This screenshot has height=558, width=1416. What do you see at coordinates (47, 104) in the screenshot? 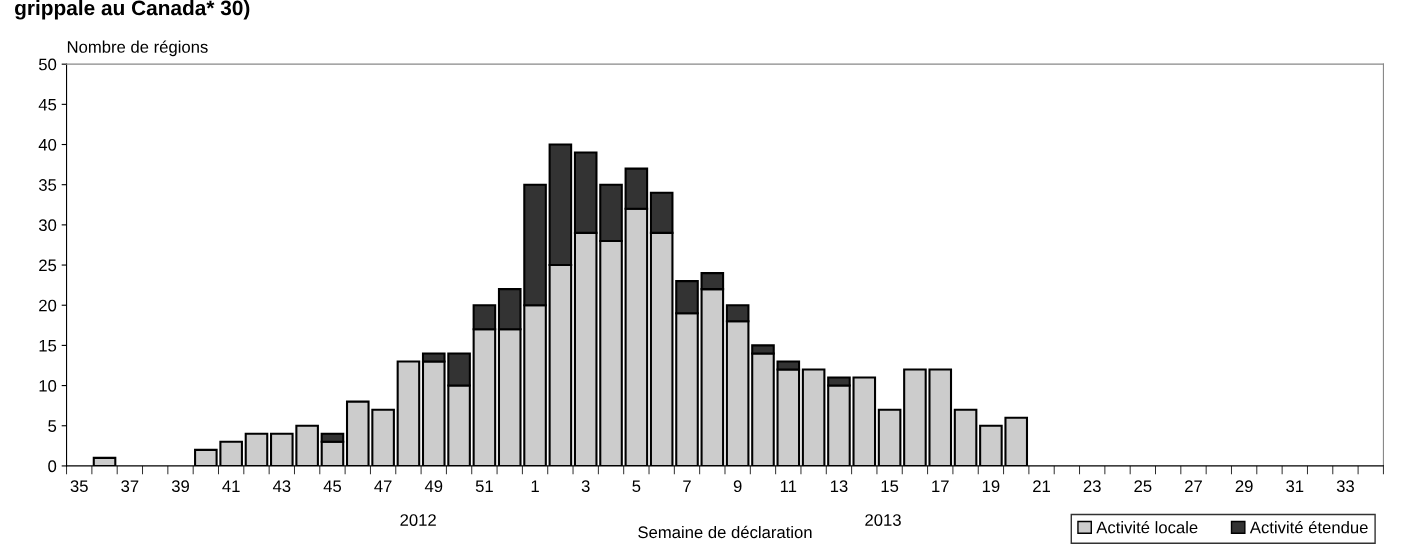
I see `y-tick-label: 45` at bounding box center [47, 104].